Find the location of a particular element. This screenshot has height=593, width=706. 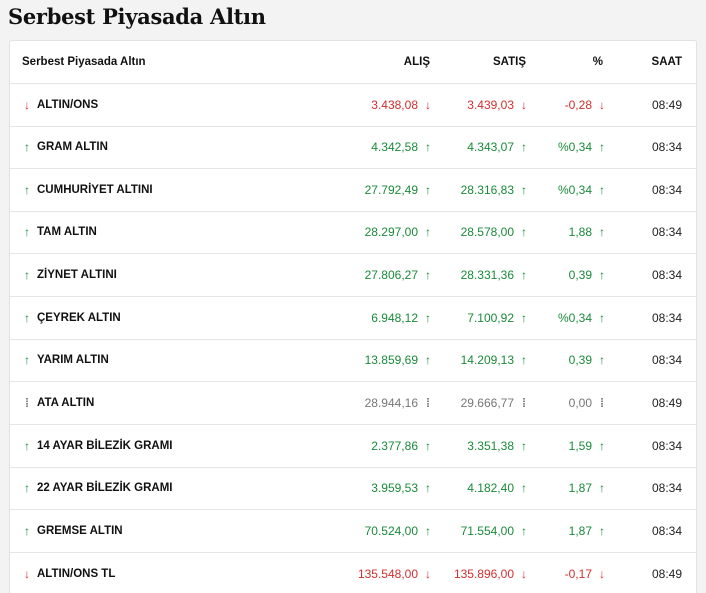

buy-cell: 27.806,27 ↑ is located at coordinates (399, 275).